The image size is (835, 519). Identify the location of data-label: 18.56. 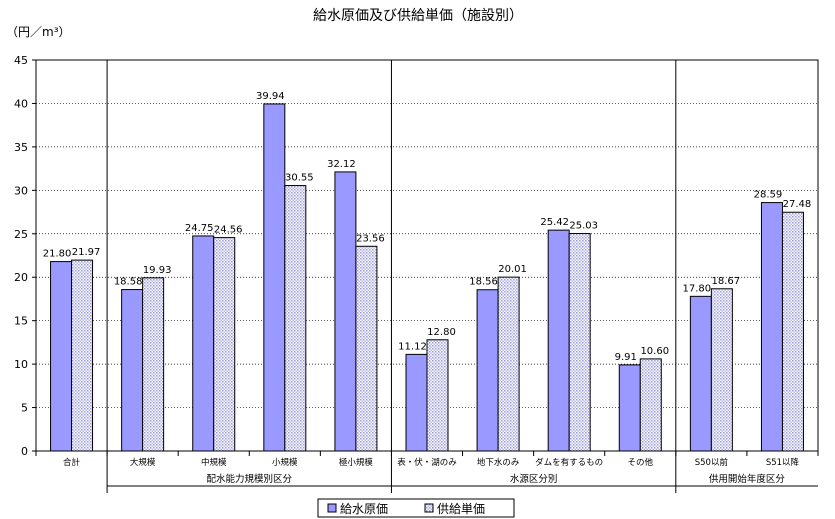
(483, 282).